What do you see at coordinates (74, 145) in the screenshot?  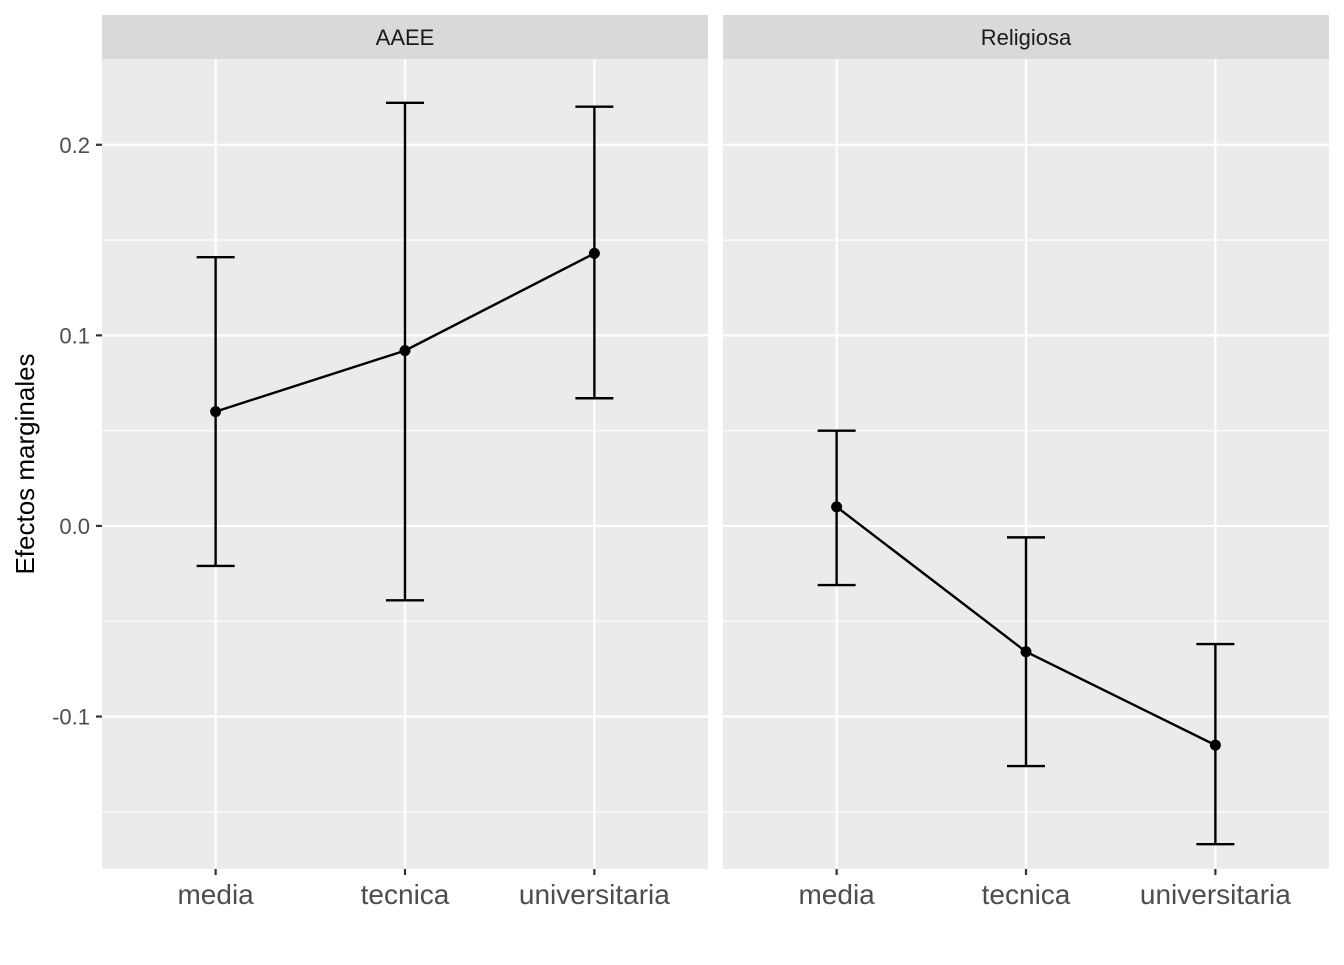 I see `y-tick-label: 0.2` at bounding box center [74, 145].